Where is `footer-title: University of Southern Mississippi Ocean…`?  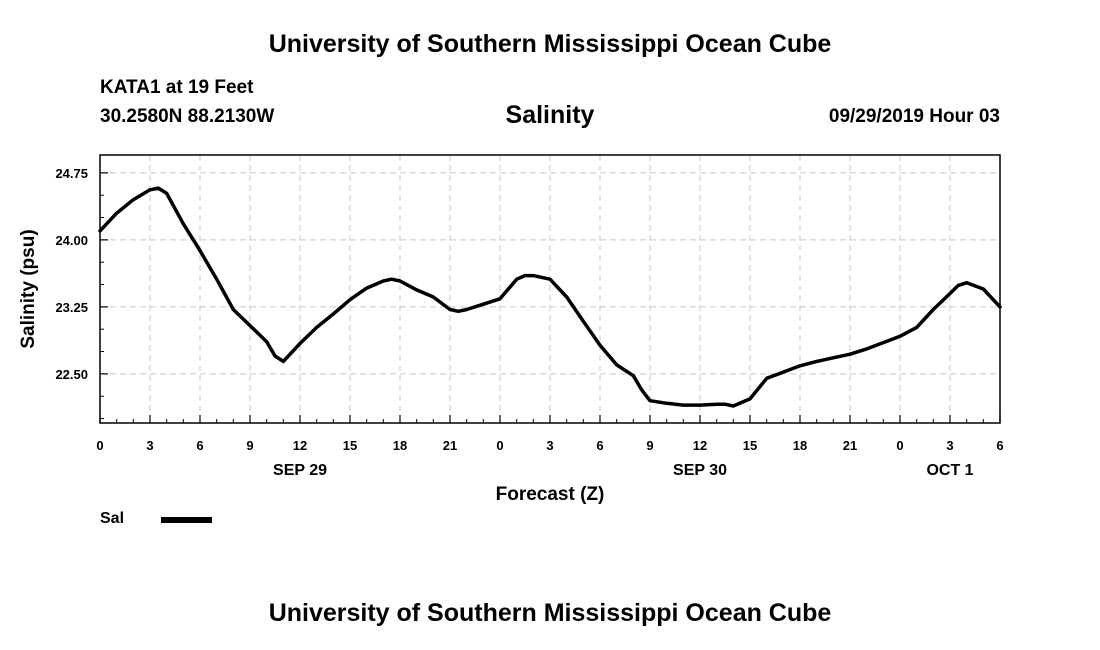
footer-title: University of Southern Mississippi Ocean… is located at coordinates (550, 613).